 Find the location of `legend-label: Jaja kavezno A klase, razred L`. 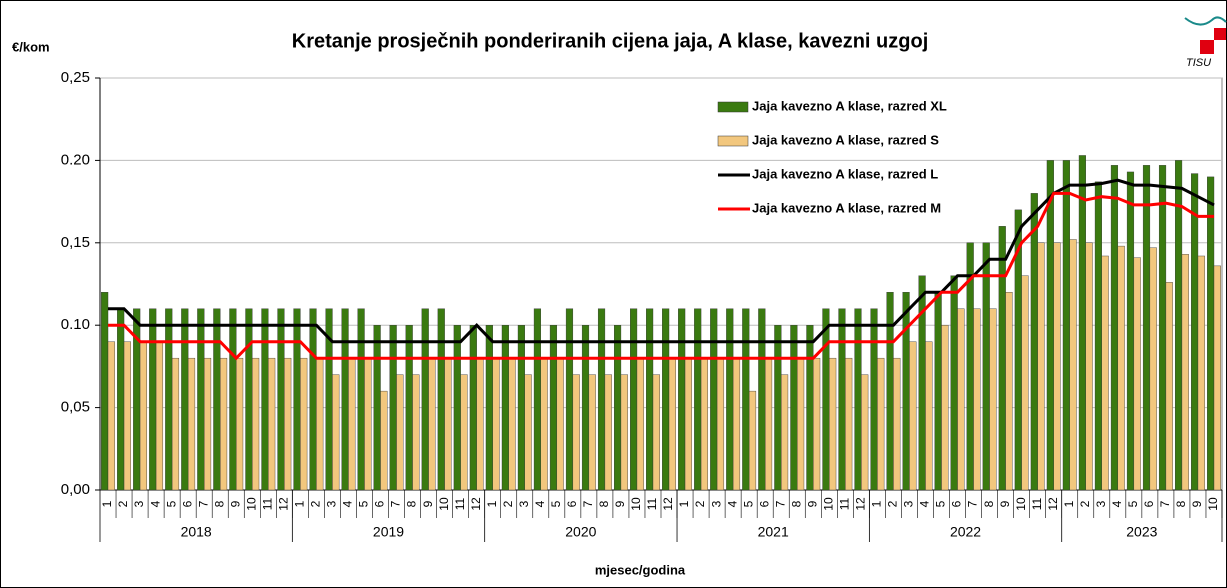

legend-label: Jaja kavezno A klase, razred L is located at coordinates (845, 173).